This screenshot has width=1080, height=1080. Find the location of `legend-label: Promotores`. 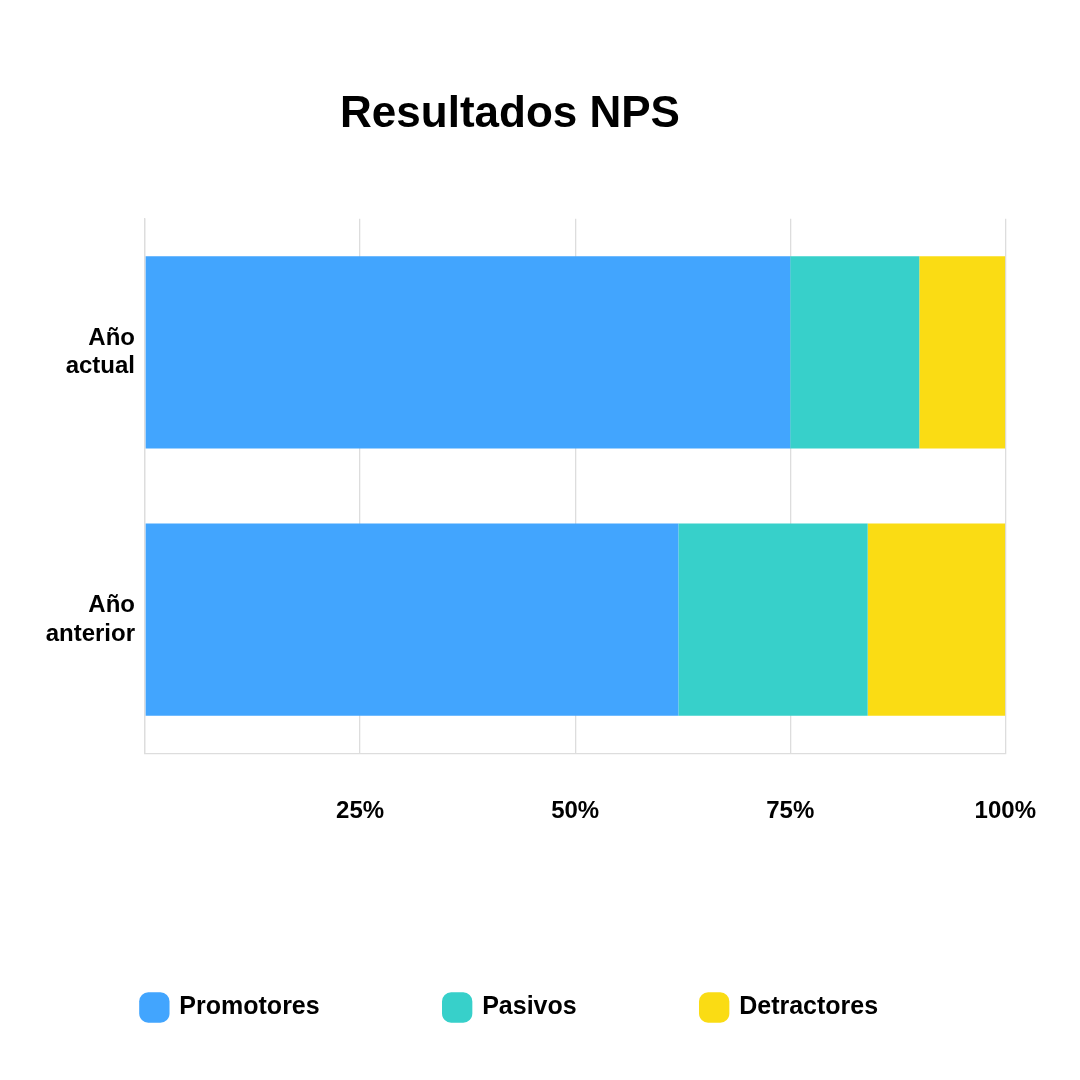

legend-label: Promotores is located at coordinates (249, 1005).